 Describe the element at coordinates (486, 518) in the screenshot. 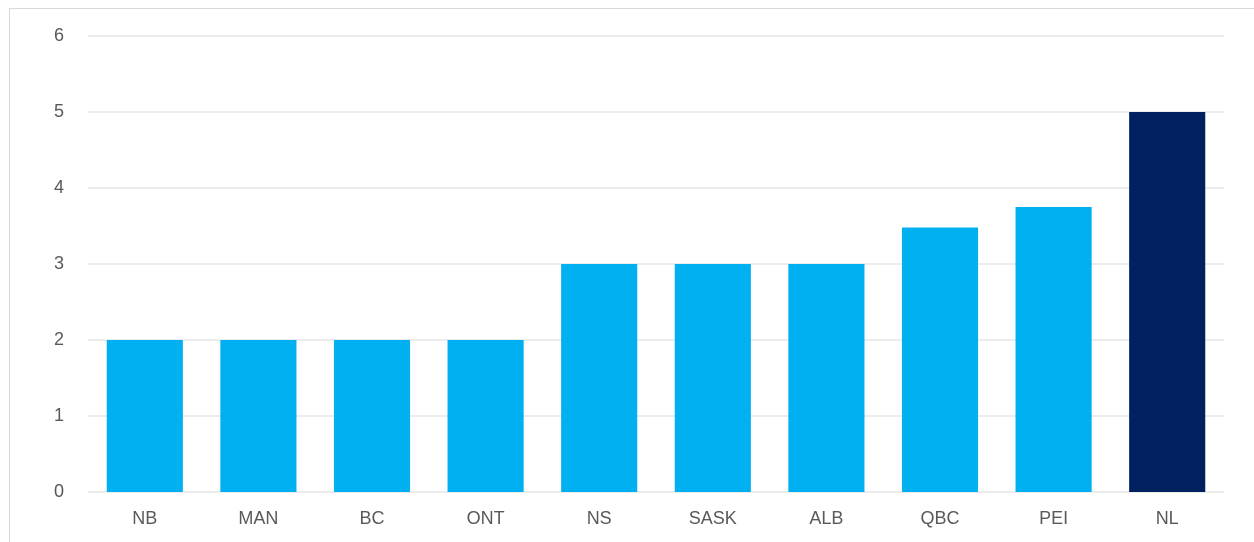

I see `x-tick-label: ONT` at that location.